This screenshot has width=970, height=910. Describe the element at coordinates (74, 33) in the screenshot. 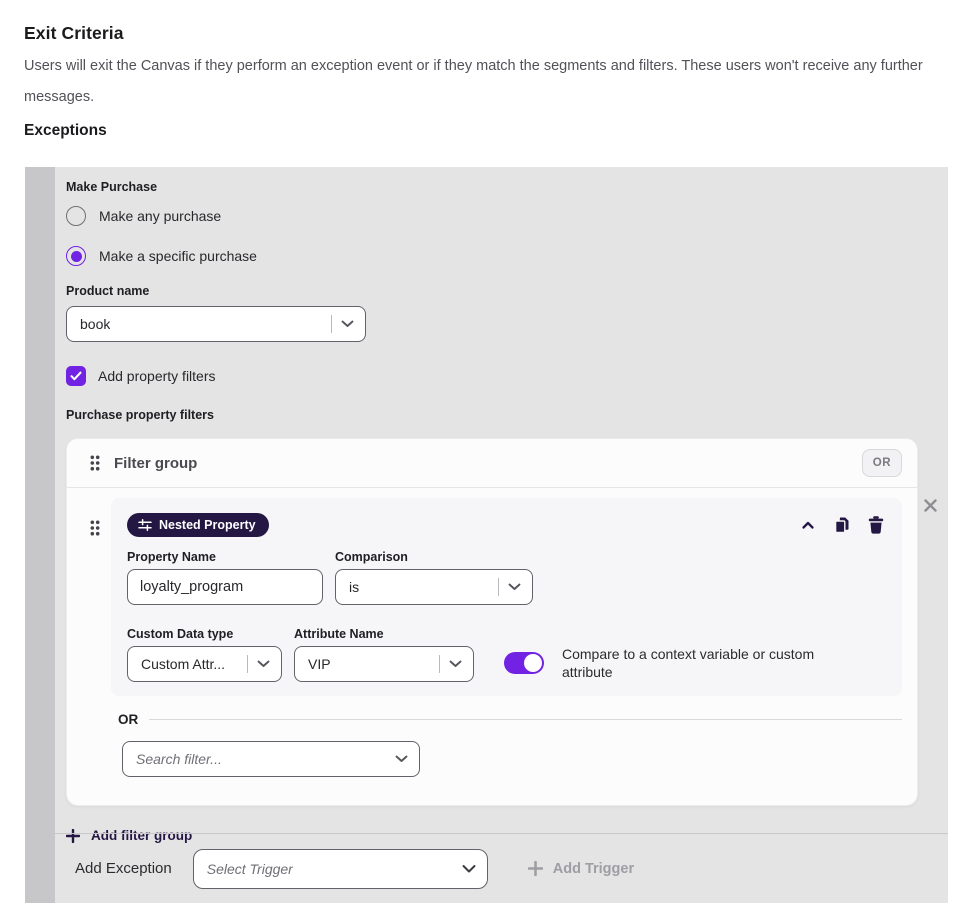

I see `page-title: Exit Criteria` at that location.